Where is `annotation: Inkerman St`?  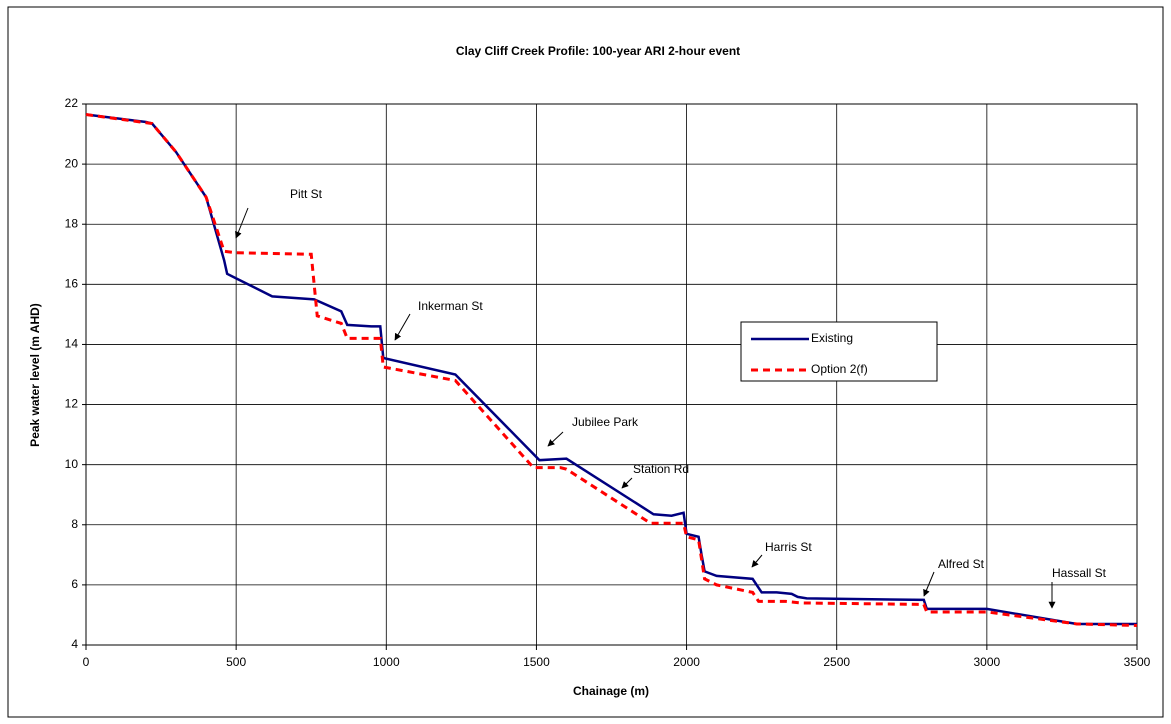 annotation: Inkerman St is located at coordinates (450, 306).